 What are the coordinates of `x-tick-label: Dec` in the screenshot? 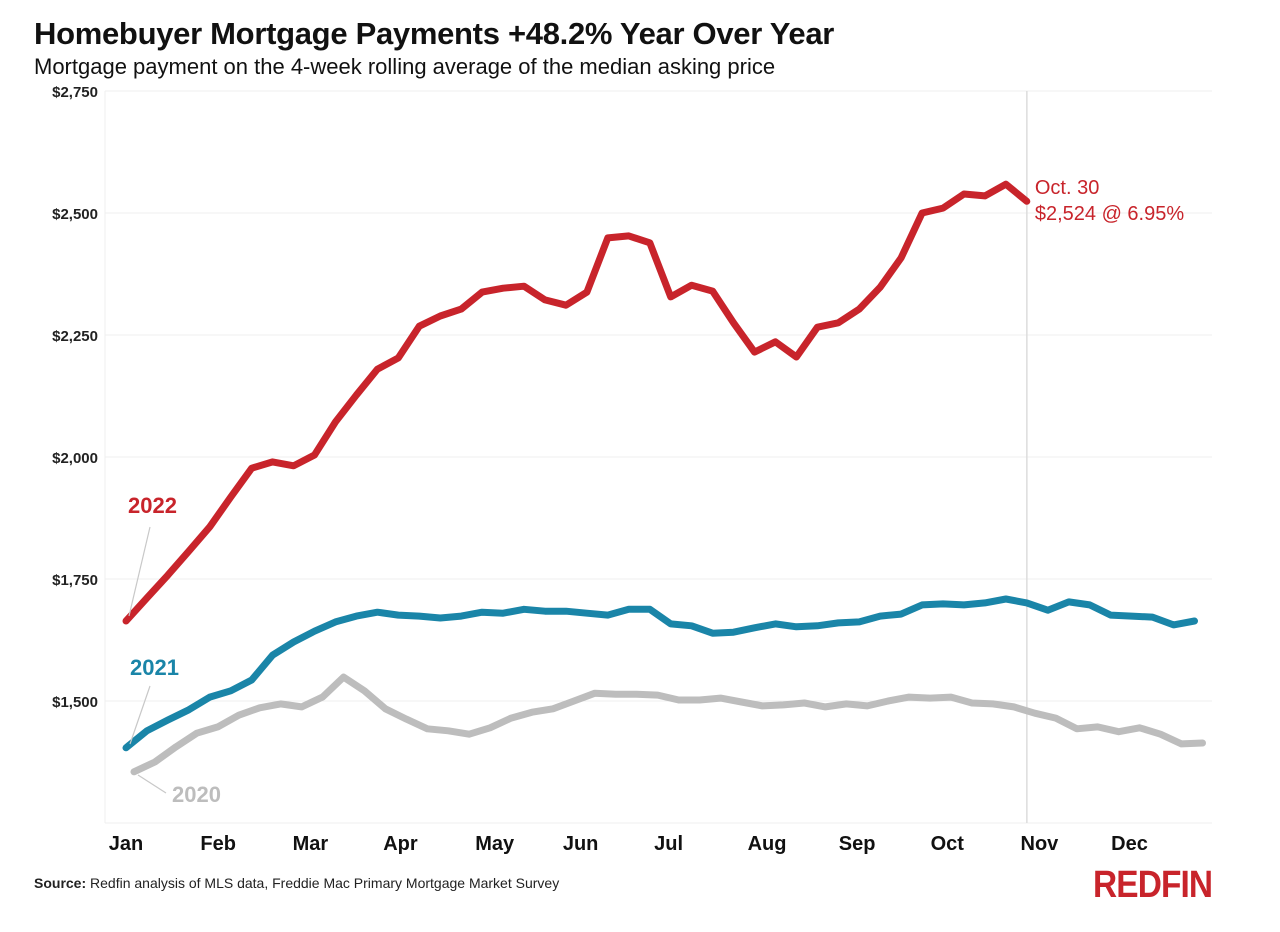 It's located at (1129, 844).